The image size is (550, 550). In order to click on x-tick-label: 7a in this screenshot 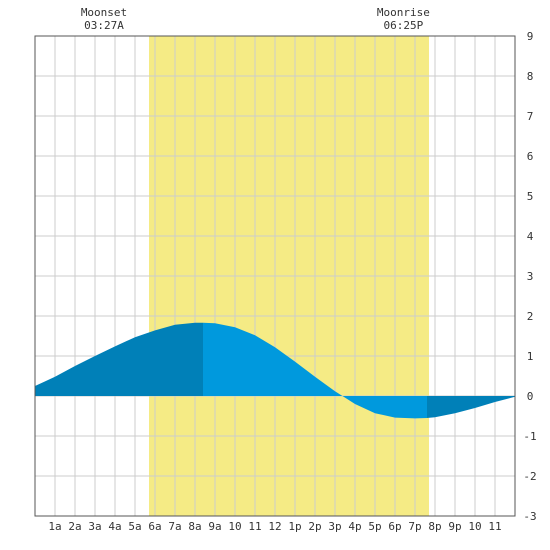, I will do `click(174, 526)`.